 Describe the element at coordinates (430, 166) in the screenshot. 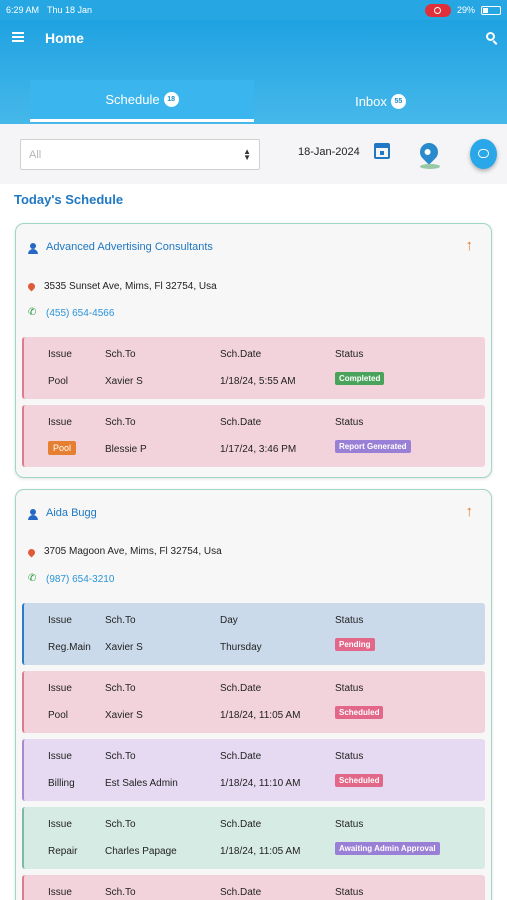

I see `map-pin-base` at that location.